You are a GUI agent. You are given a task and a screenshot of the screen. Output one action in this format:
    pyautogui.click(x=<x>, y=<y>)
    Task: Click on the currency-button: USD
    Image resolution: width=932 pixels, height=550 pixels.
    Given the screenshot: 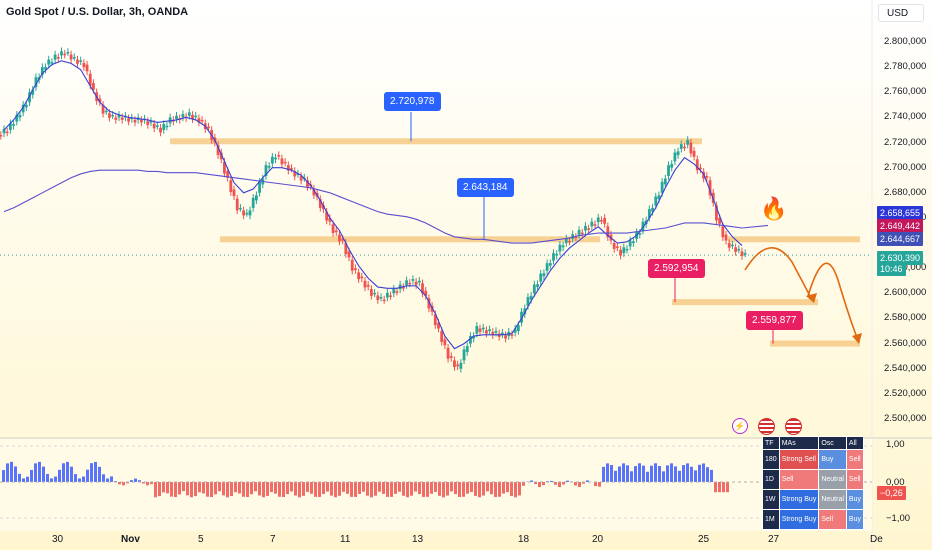 What is the action you would take?
    pyautogui.click(x=901, y=13)
    